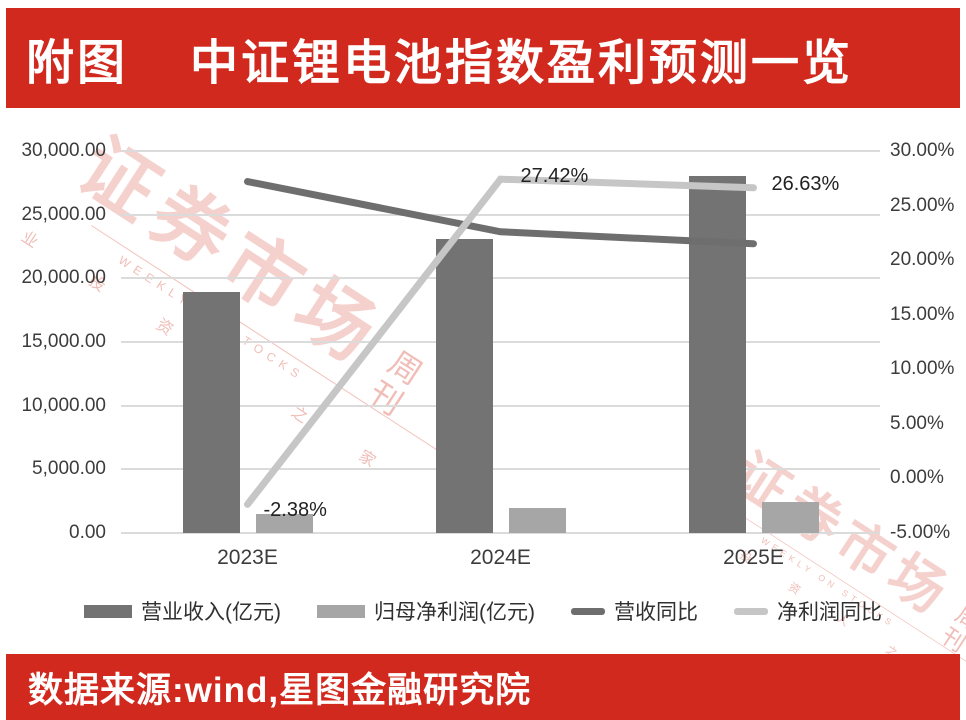 Image resolution: width=966 pixels, height=720 pixels. I want to click on legend-item-net-profit-yoy: 净利润同比, so click(808, 611).